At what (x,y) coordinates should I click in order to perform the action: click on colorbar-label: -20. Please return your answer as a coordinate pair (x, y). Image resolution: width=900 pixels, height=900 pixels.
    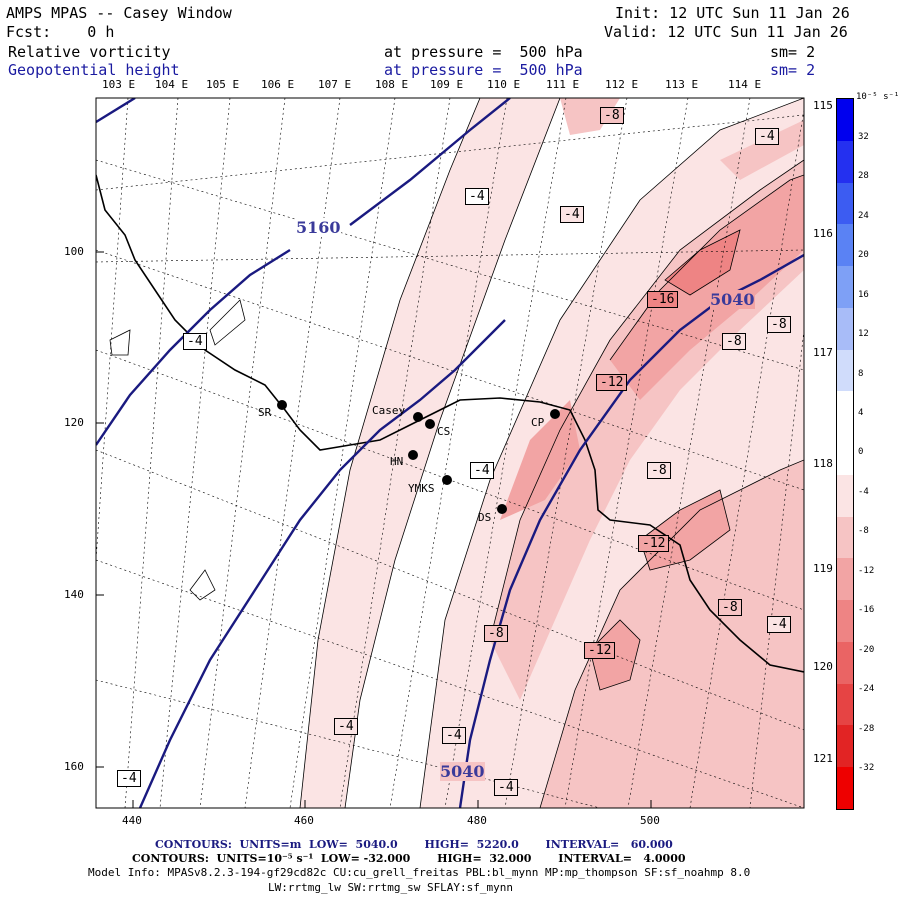
    Looking at the image, I should click on (866, 650).